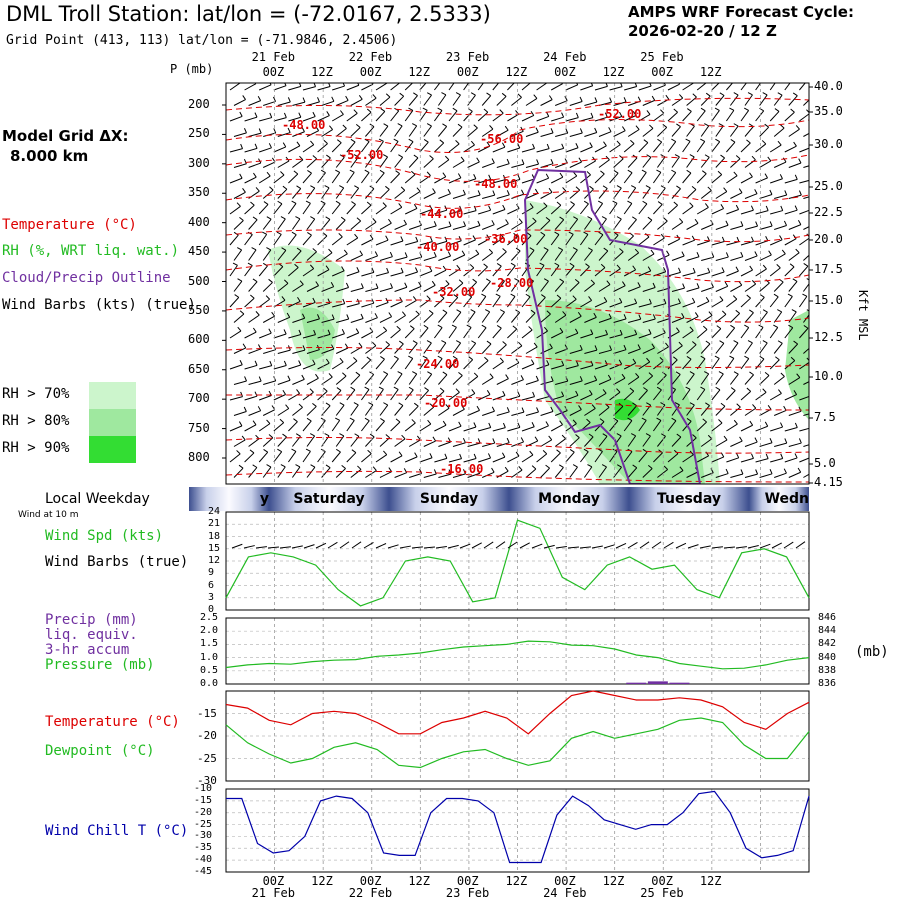 This screenshot has width=900, height=900. Describe the element at coordinates (48, 515) in the screenshot. I see `weekday-sublabel: Wind at 10 m` at that location.